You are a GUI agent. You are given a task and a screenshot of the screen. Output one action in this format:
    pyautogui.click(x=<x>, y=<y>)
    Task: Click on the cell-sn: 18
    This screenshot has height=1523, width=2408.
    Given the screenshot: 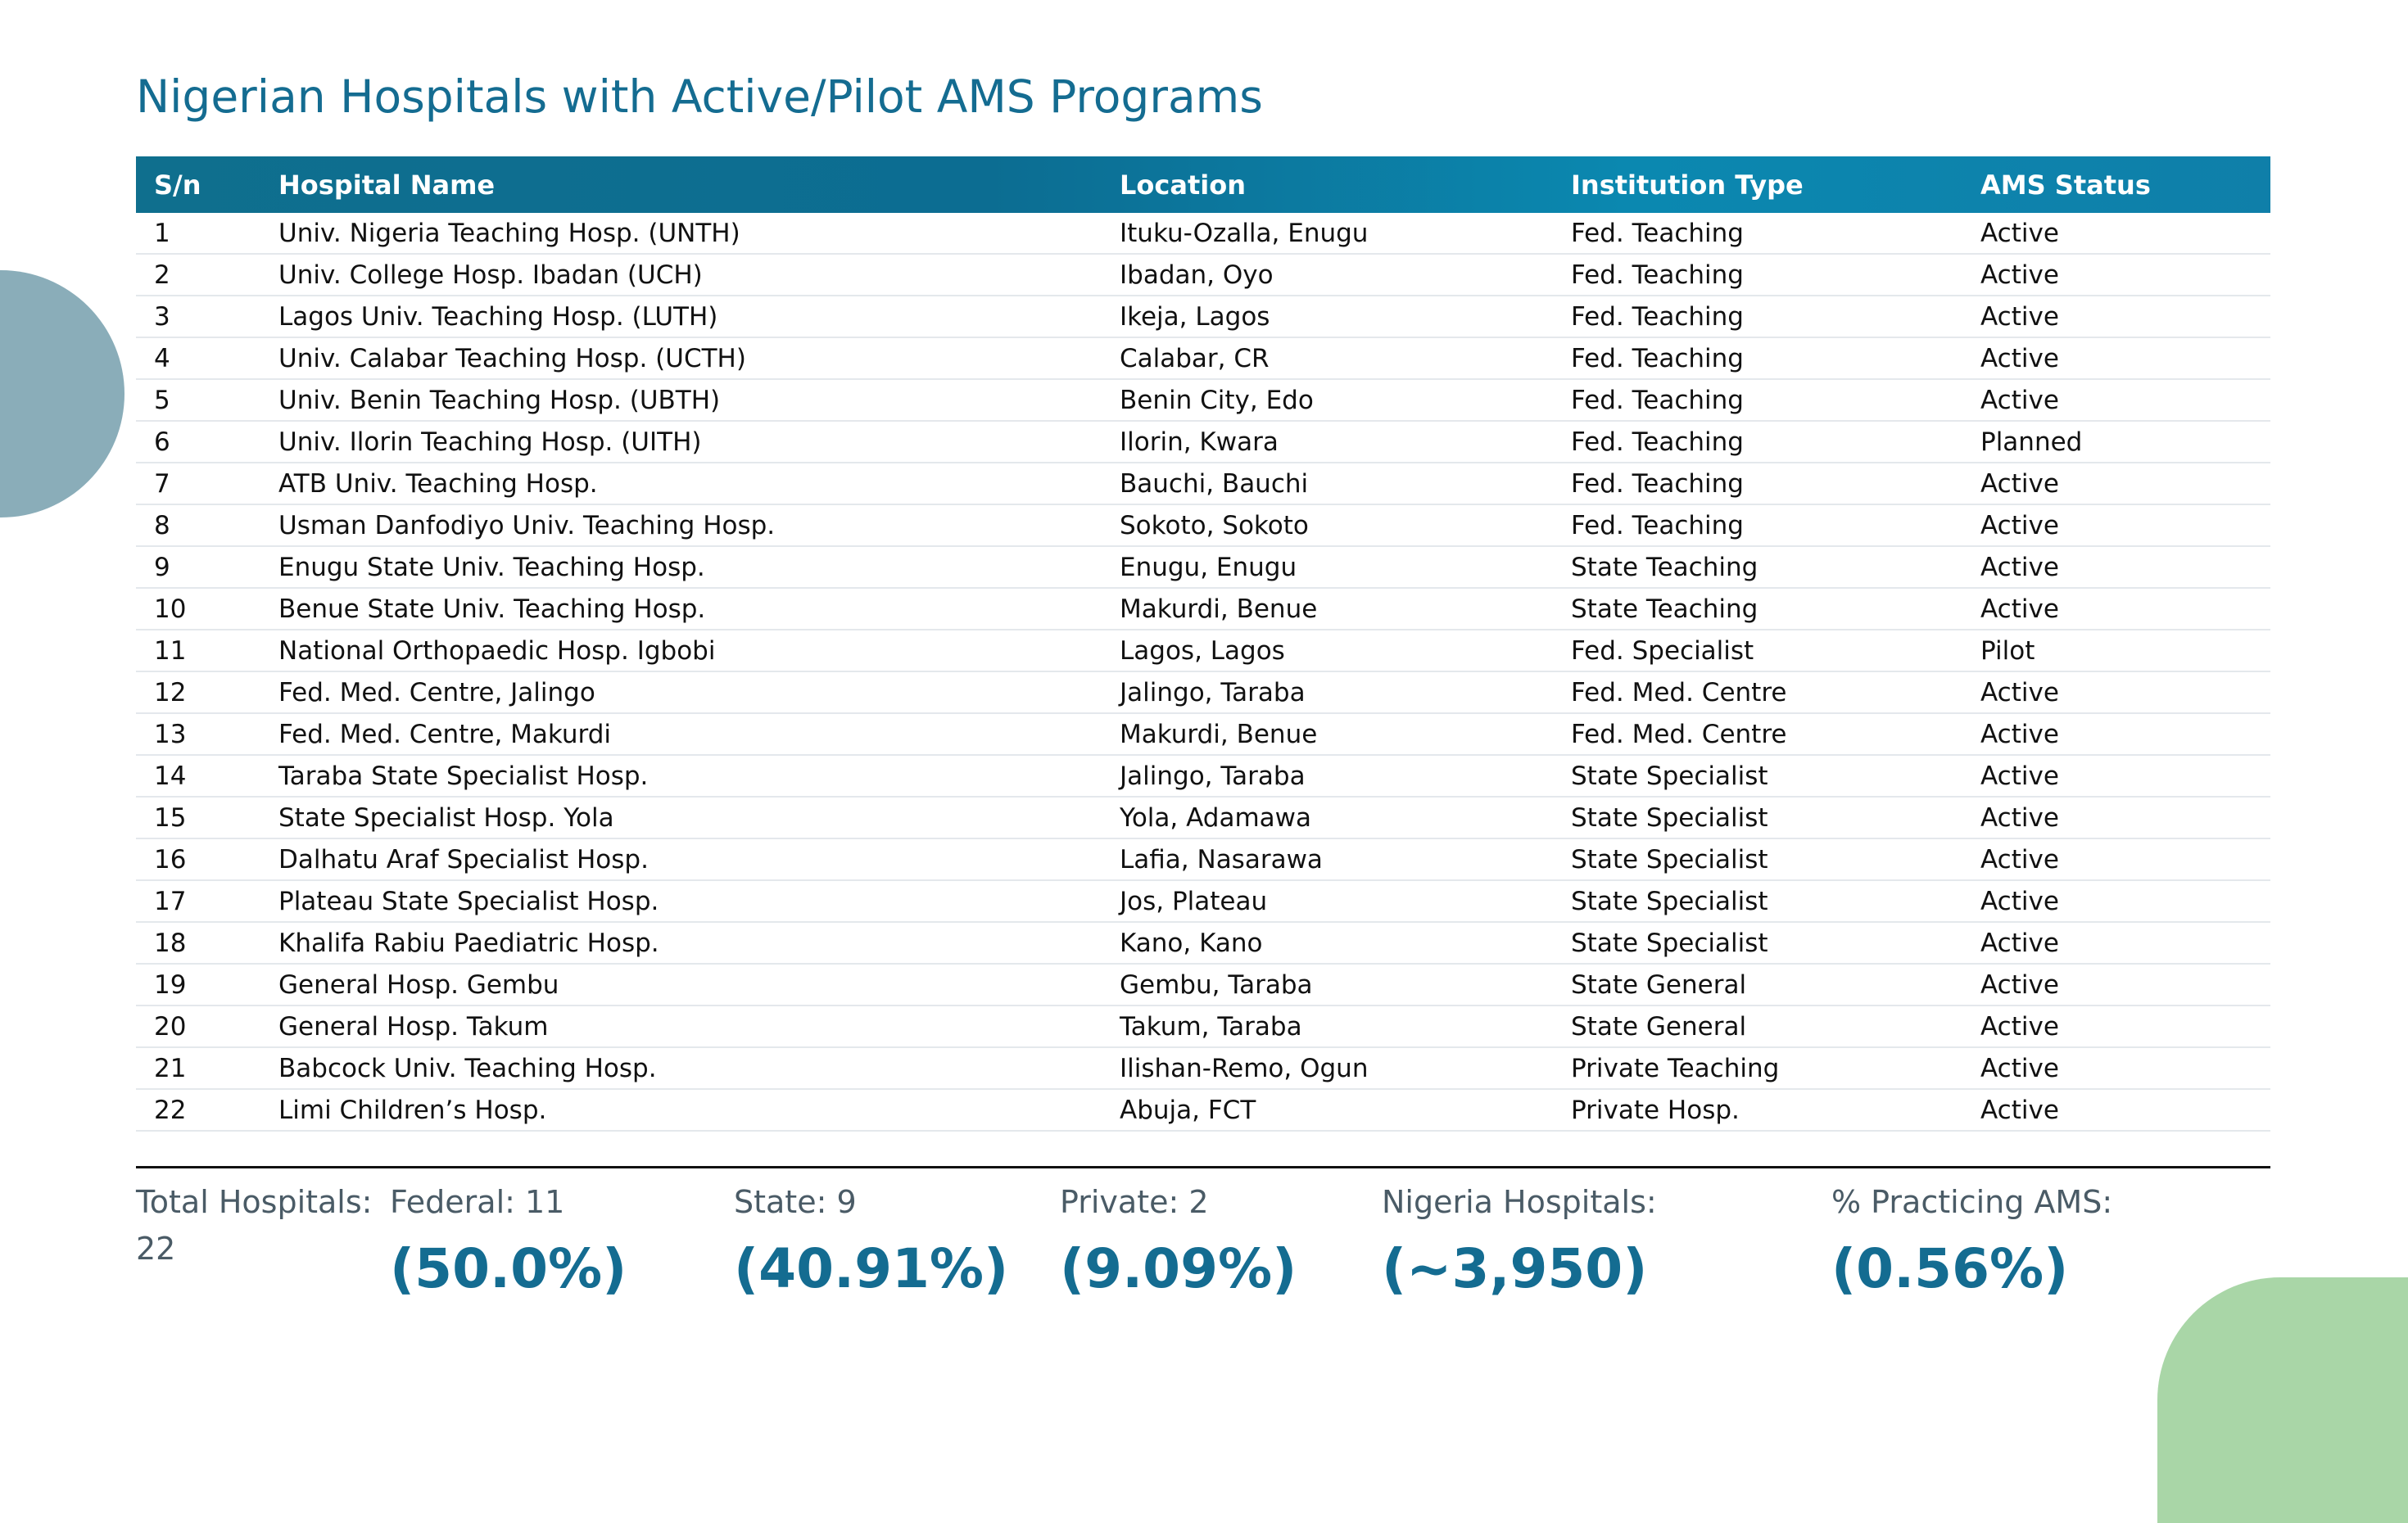 What is the action you would take?
    pyautogui.click(x=198, y=943)
    